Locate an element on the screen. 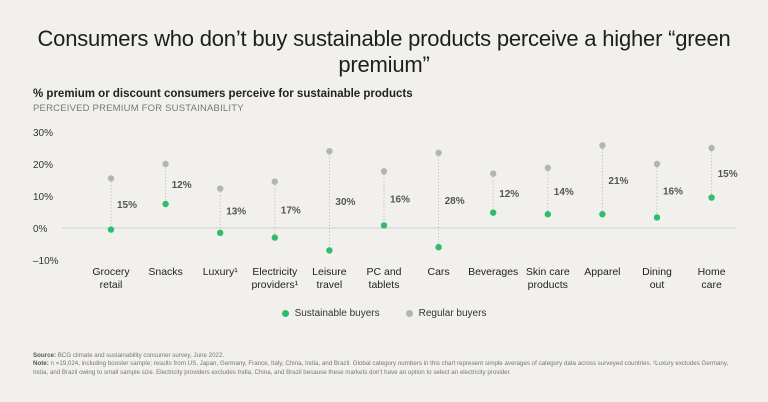  y-tick-label: 0% is located at coordinates (40, 229).